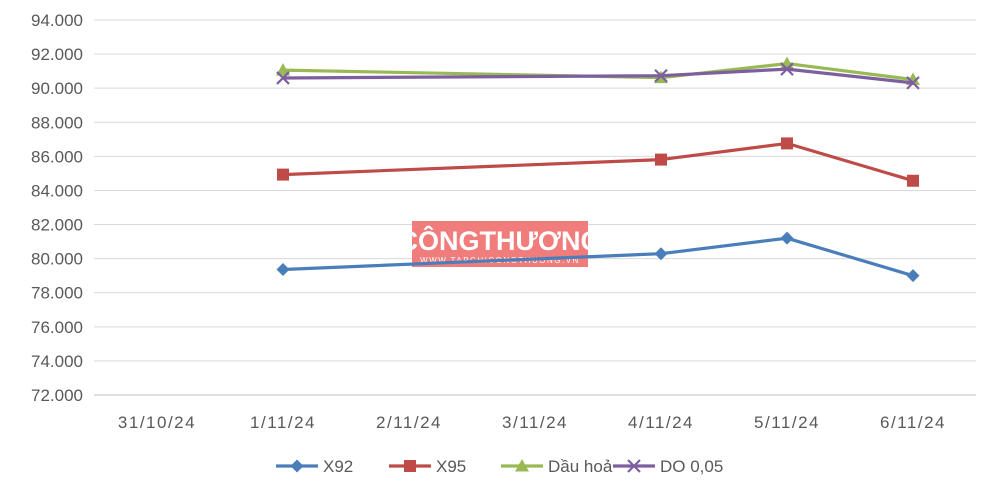 Image resolution: width=1000 pixels, height=496 pixels. I want to click on y-tick-label: 78.000, so click(57, 293).